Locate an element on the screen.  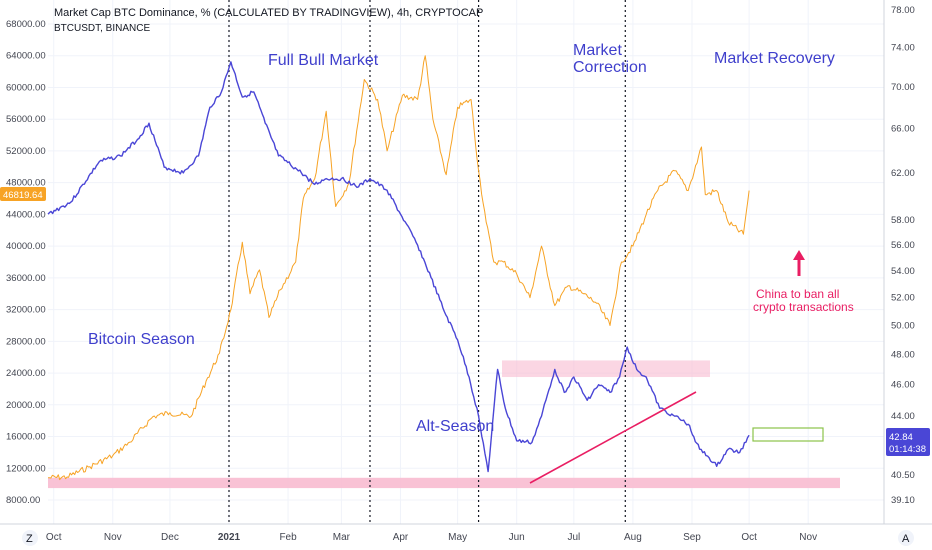
right-axis-tick: 56.00 is located at coordinates (903, 245).